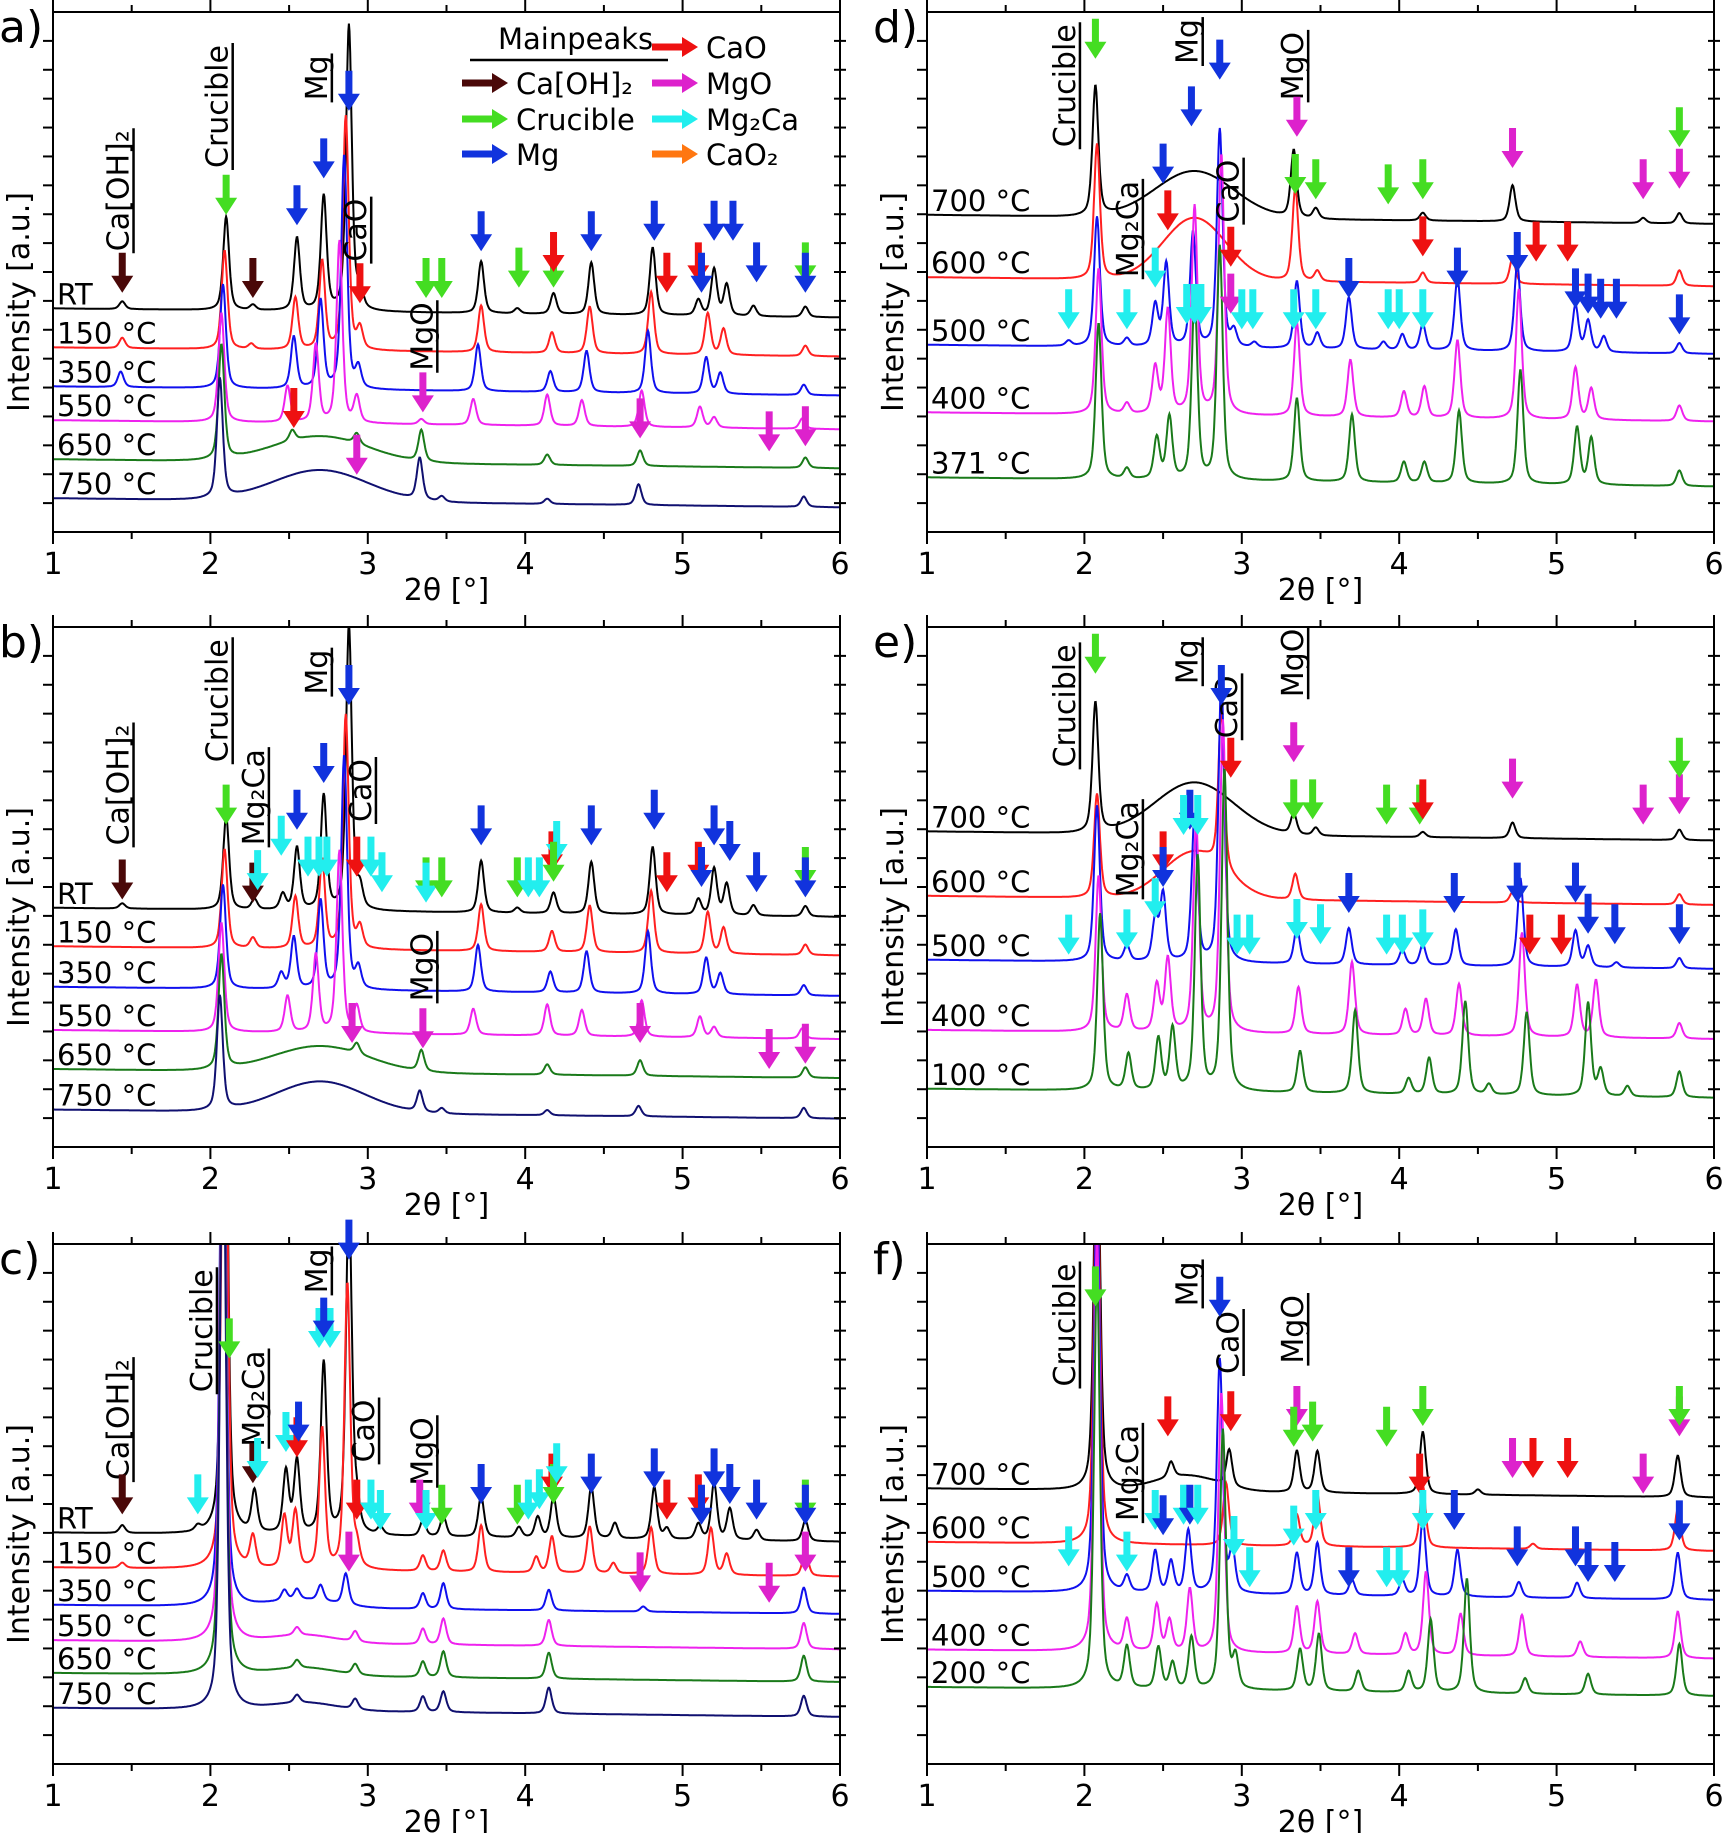  Describe the element at coordinates (1320, 1484) in the screenshot. I see `series-line-200-c` at that location.